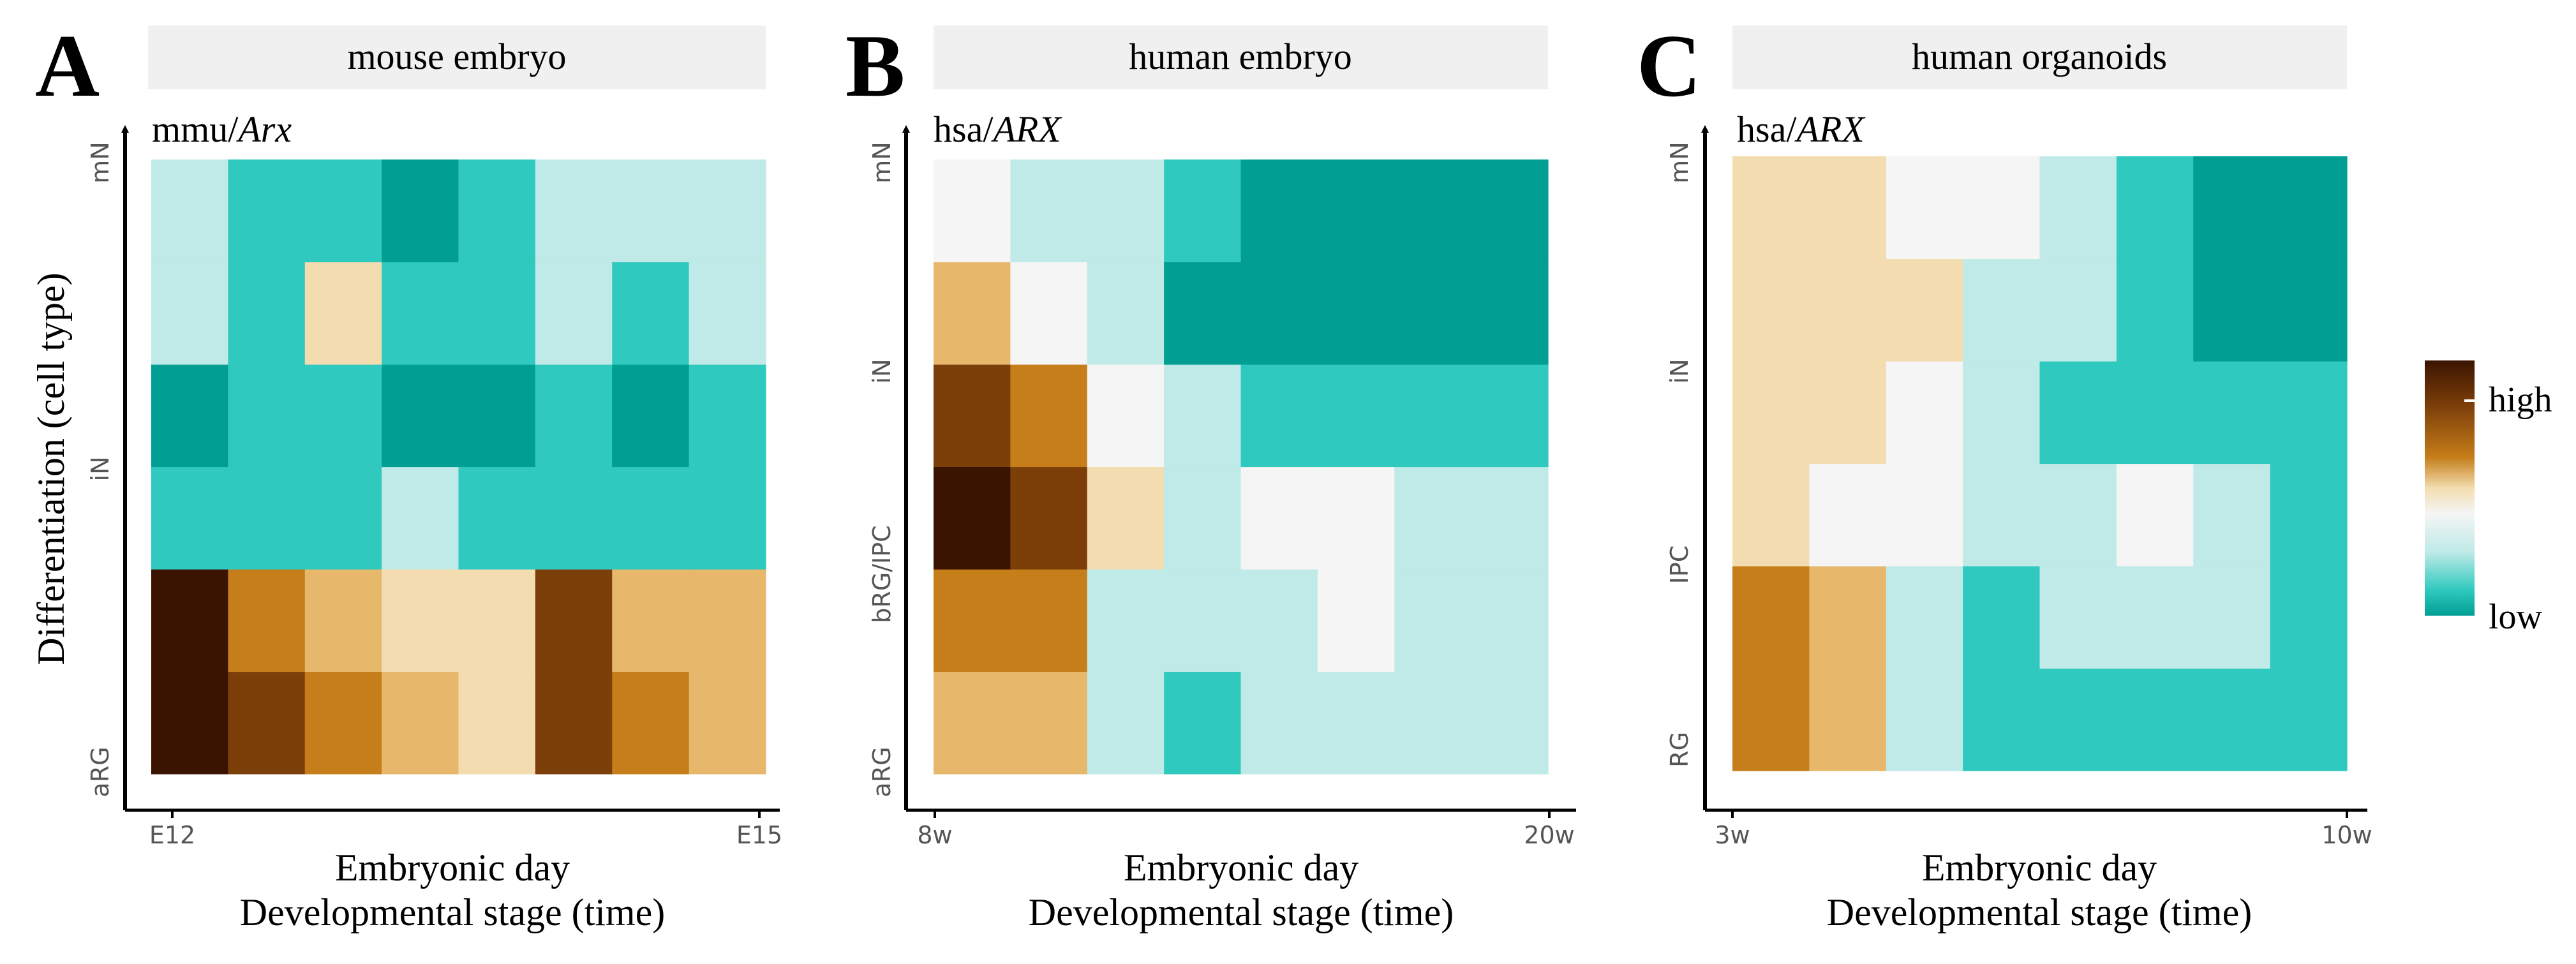 Image resolution: width=2576 pixels, height=964 pixels. Describe the element at coordinates (882, 162) in the screenshot. I see `panel-b-y-tick-label-3: mN` at that location.